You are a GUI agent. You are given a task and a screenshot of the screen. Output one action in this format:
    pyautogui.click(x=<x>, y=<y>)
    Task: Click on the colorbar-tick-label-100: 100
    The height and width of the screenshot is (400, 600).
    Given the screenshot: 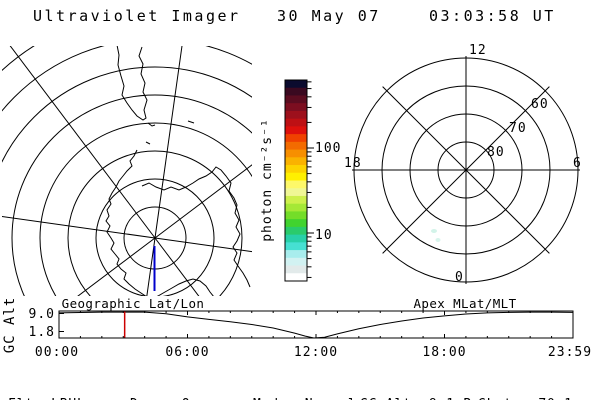 What is the action you would take?
    pyautogui.click(x=328, y=148)
    